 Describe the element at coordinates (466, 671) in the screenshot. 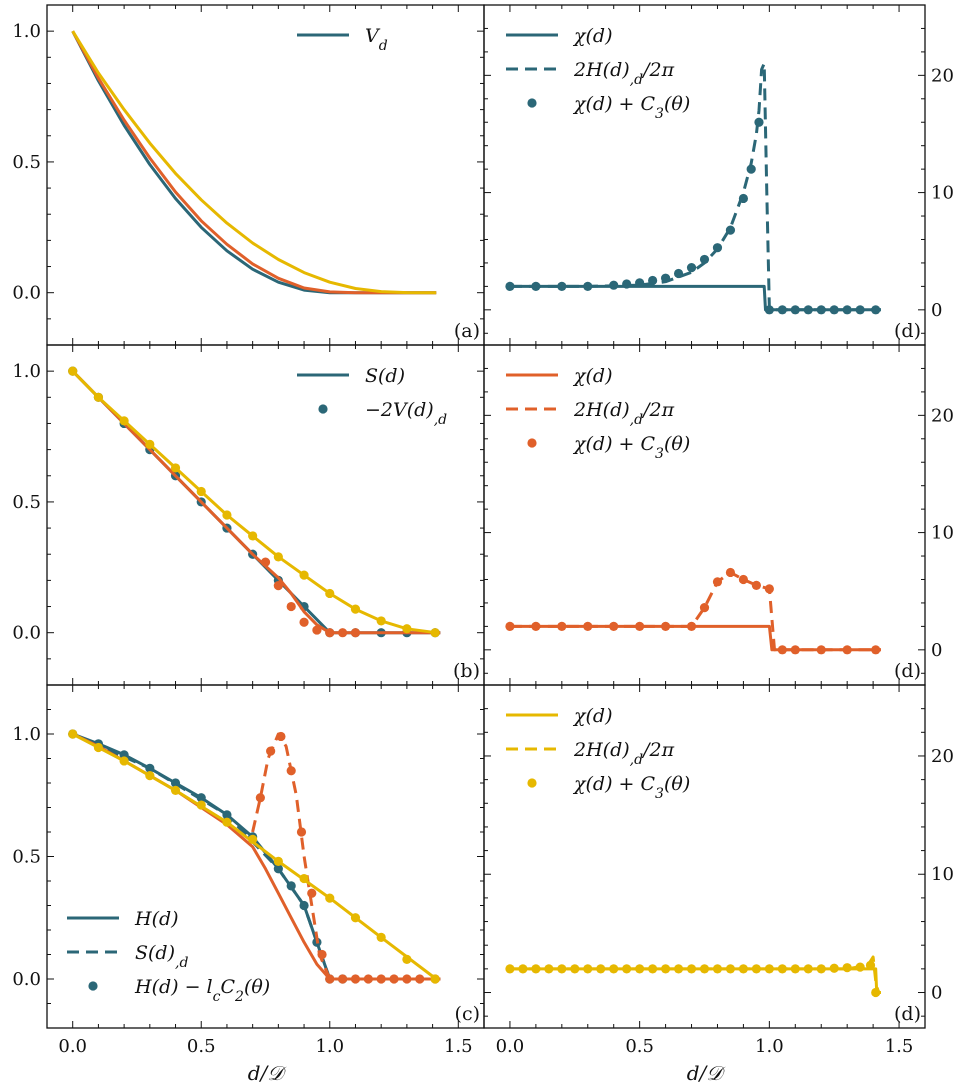

I see `panel-tag: (b)` at that location.